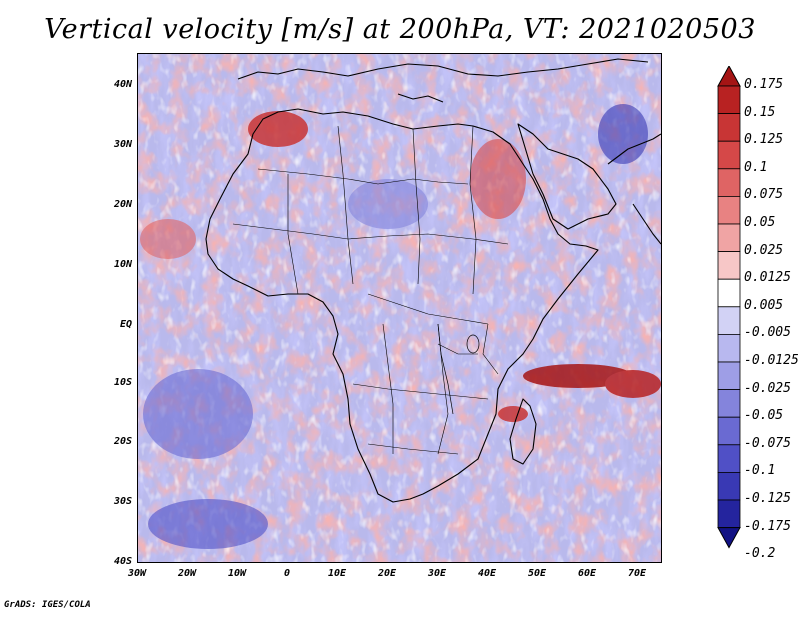  Describe the element at coordinates (764, 84) in the screenshot. I see `colorbar-level-label: 0.175` at that location.